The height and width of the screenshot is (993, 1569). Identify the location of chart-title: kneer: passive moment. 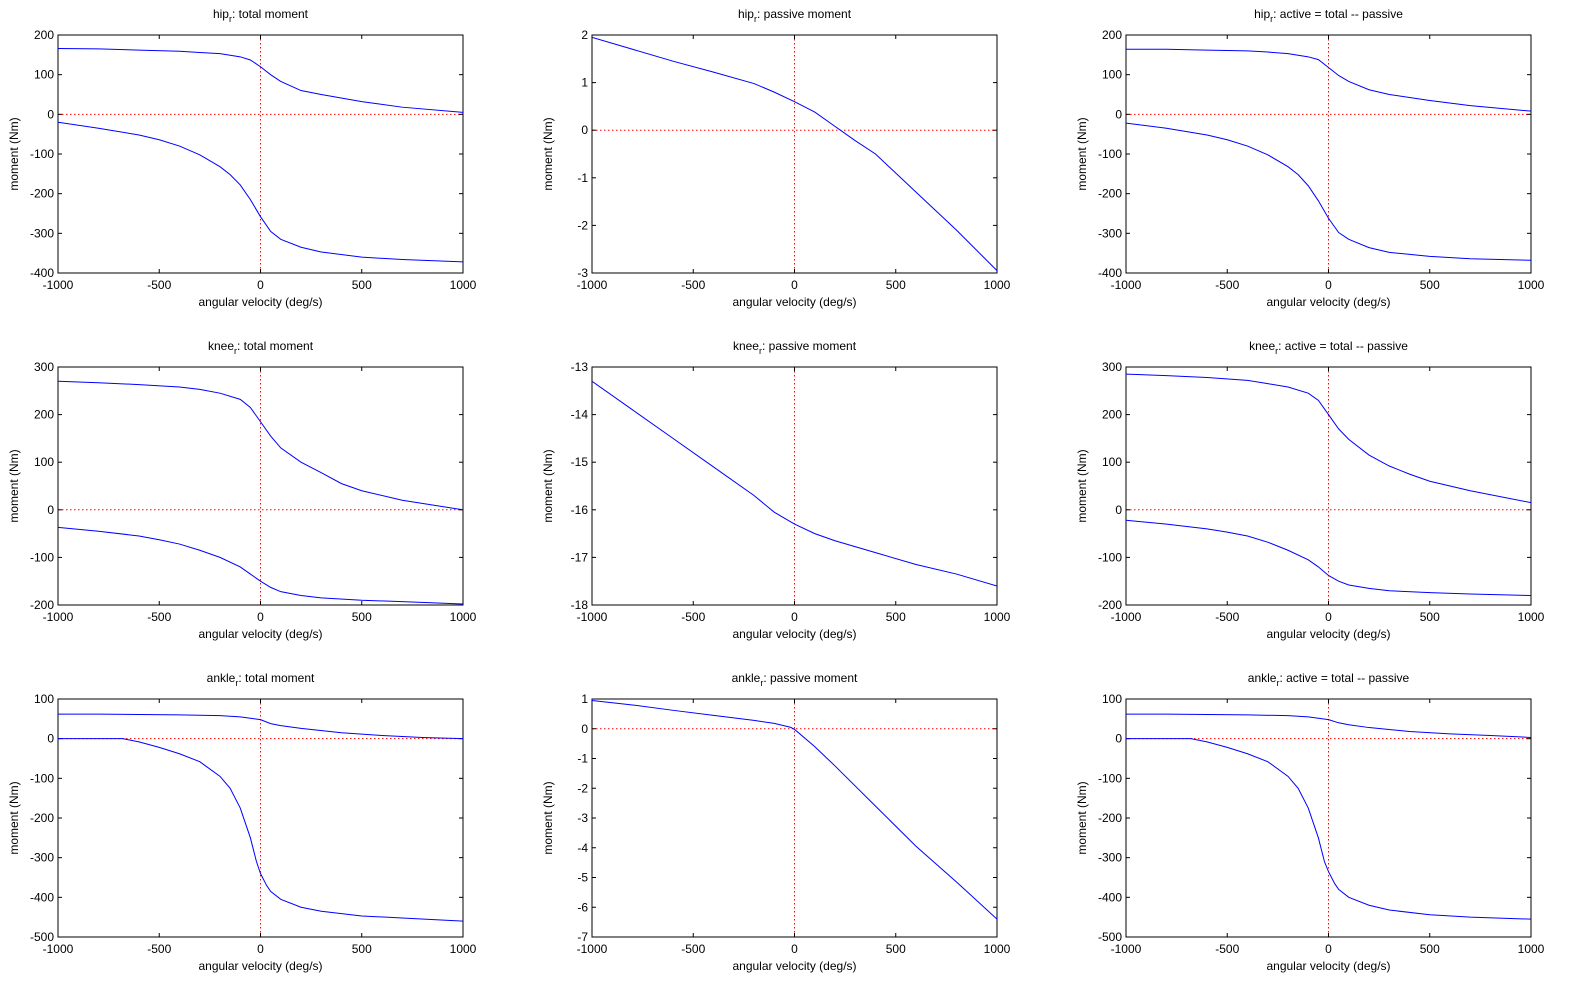
(795, 347).